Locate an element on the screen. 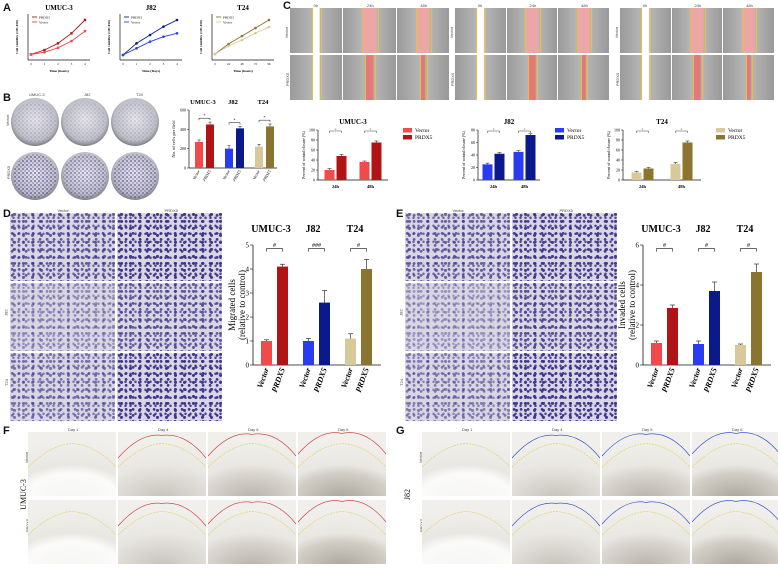  b-col-label-t24: T24 is located at coordinates (139, 94).